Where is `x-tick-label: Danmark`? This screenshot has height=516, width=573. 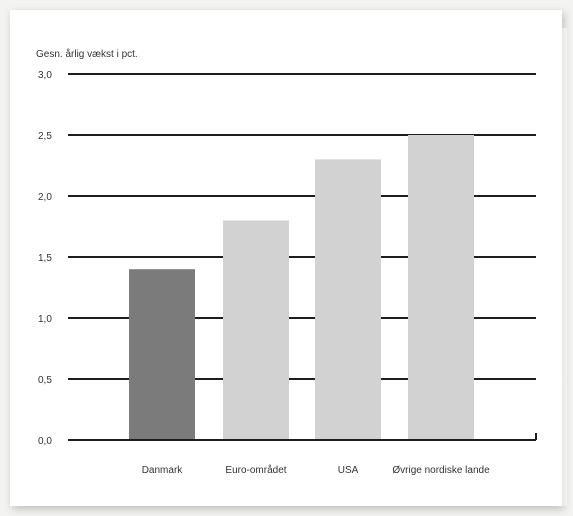
x-tick-label: Danmark is located at coordinates (163, 470).